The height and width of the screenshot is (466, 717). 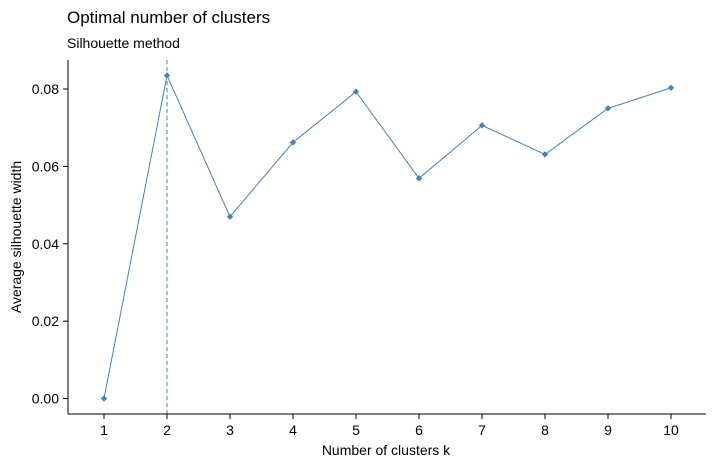 What do you see at coordinates (293, 430) in the screenshot?
I see `x-tick-label: 4` at bounding box center [293, 430].